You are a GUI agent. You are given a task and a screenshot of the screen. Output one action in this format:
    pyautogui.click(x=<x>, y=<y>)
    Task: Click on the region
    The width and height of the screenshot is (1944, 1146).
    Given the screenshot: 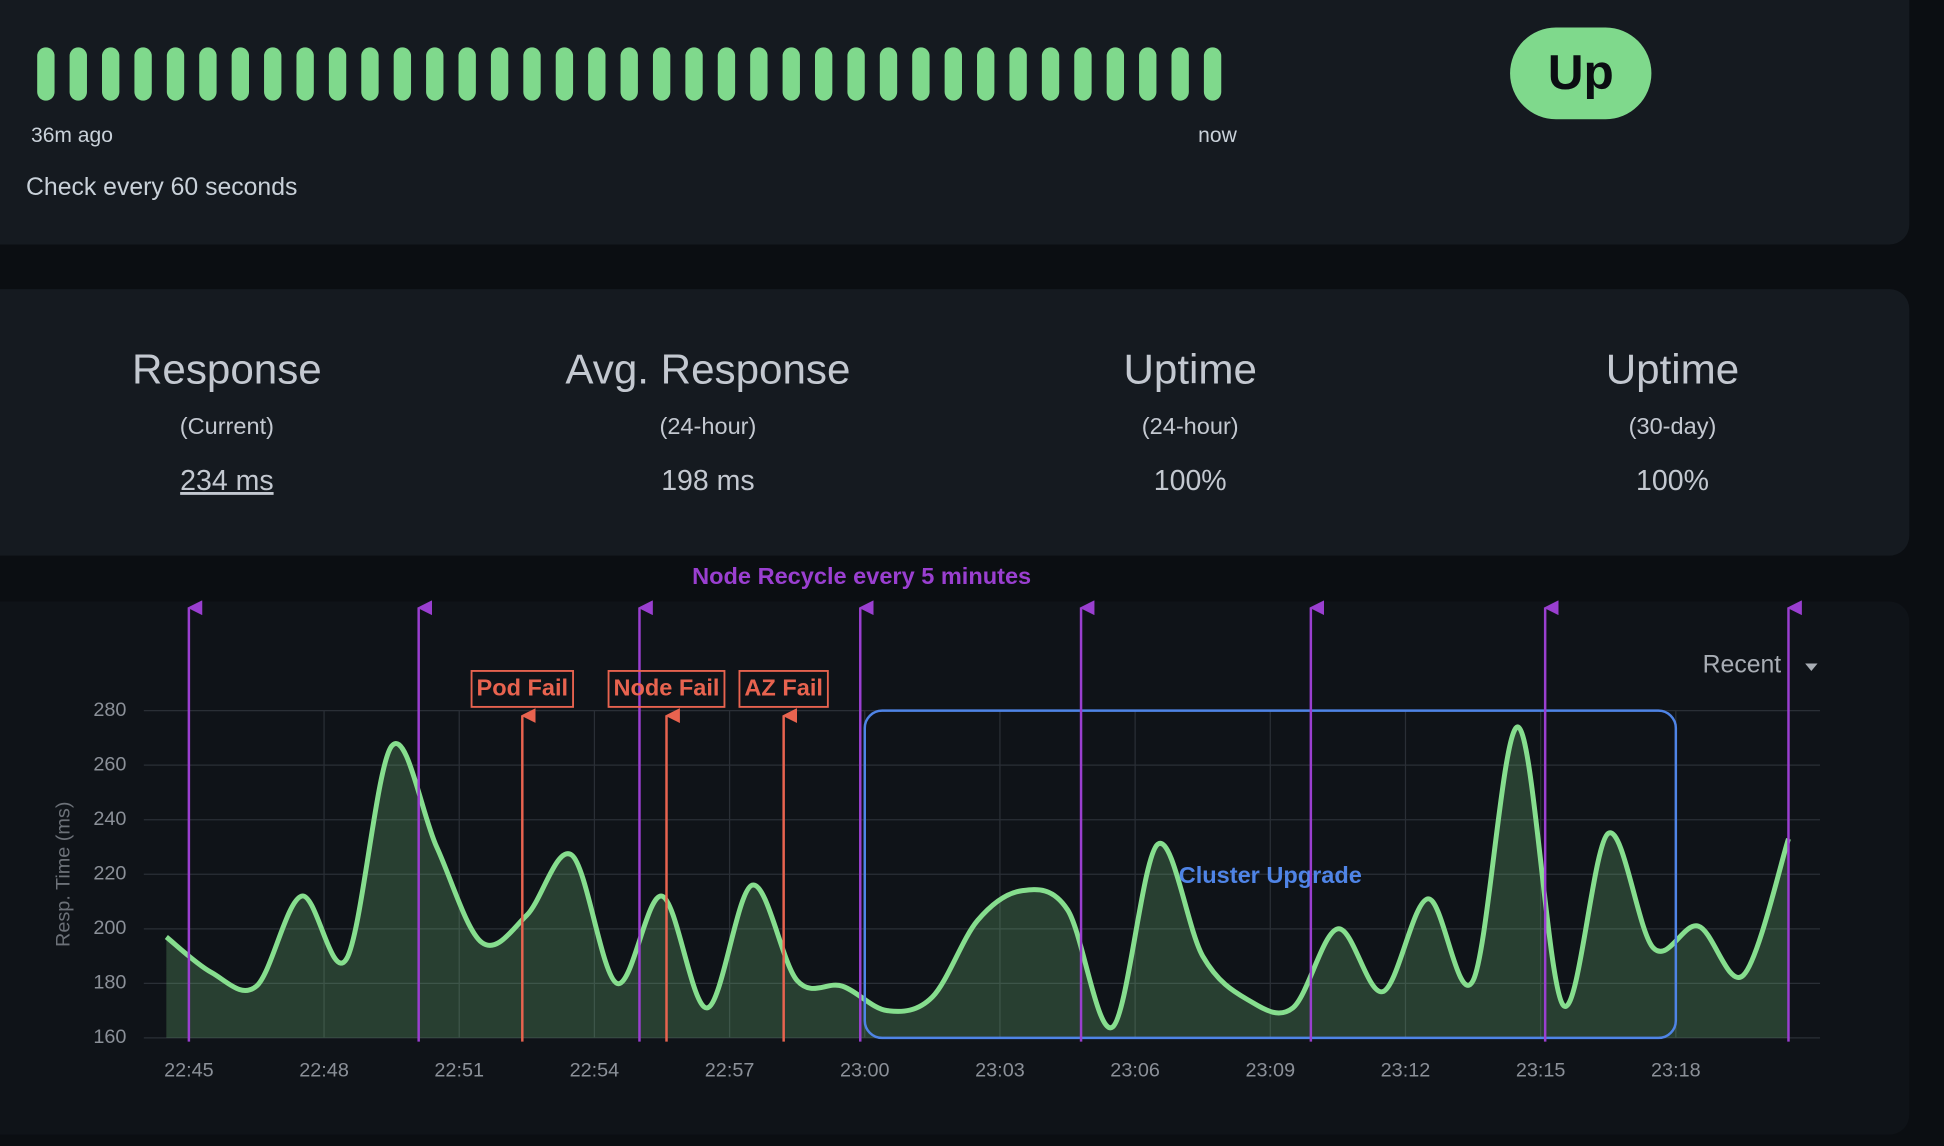 What is the action you would take?
    pyautogui.click(x=1270, y=874)
    